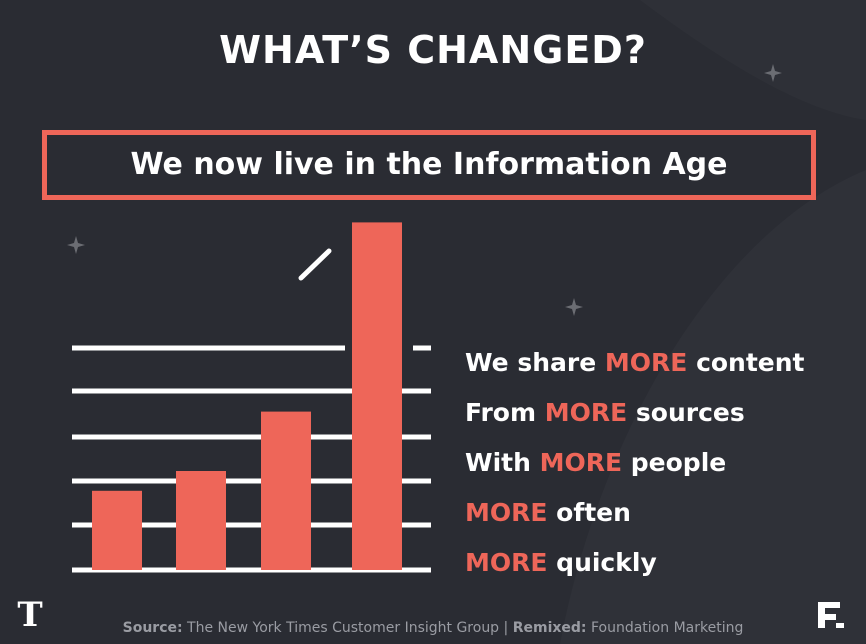 Image resolution: width=866 pixels, height=644 pixels. What do you see at coordinates (30, 615) in the screenshot?
I see `nyt-t-logo-icon: T` at bounding box center [30, 615].